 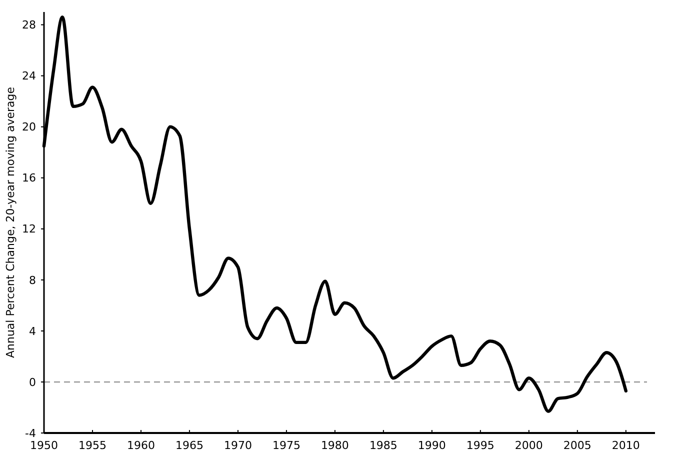 I want to click on y-tick-label: 8, so click(x=32, y=280).